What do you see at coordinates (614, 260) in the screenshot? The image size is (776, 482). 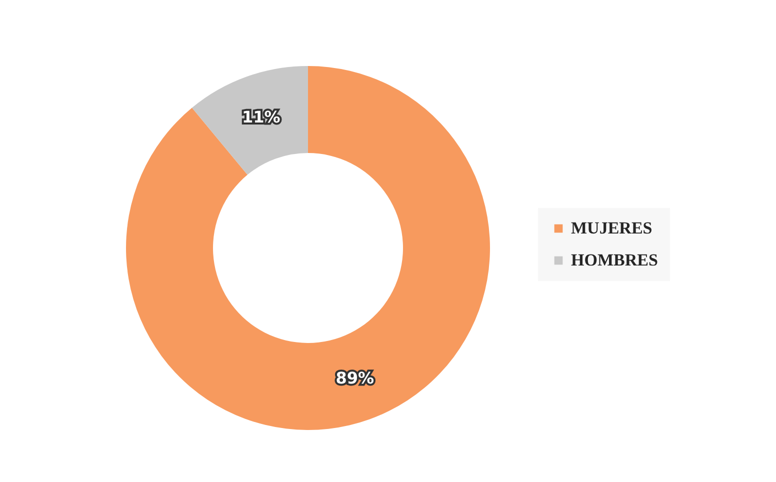 I see `legend-label: HOMBRES` at bounding box center [614, 260].